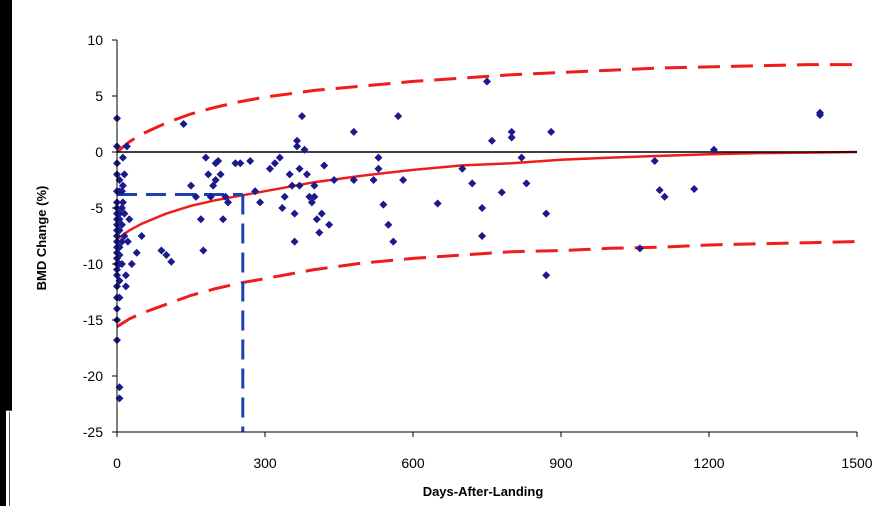  What do you see at coordinates (93, 432) in the screenshot?
I see `y-tick-label: -25` at bounding box center [93, 432].